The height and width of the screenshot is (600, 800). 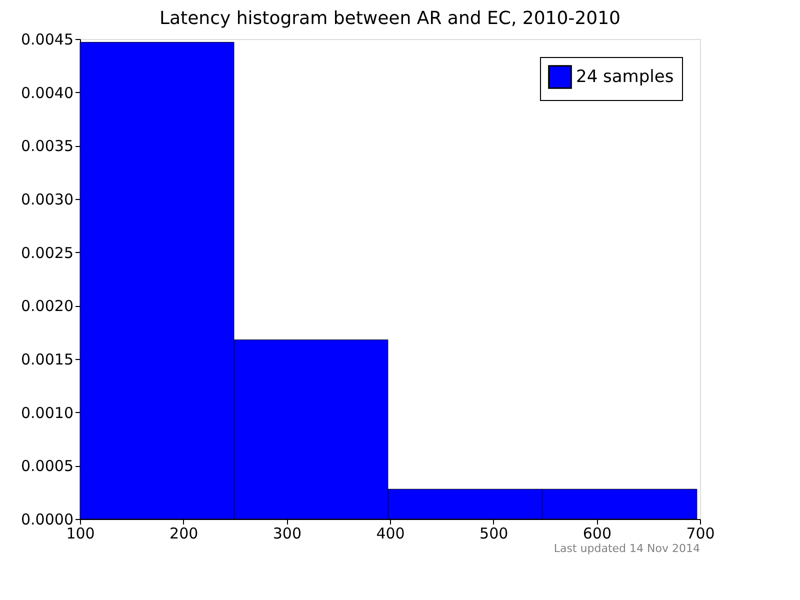 I want to click on x-tick-label: 600, so click(x=597, y=533).